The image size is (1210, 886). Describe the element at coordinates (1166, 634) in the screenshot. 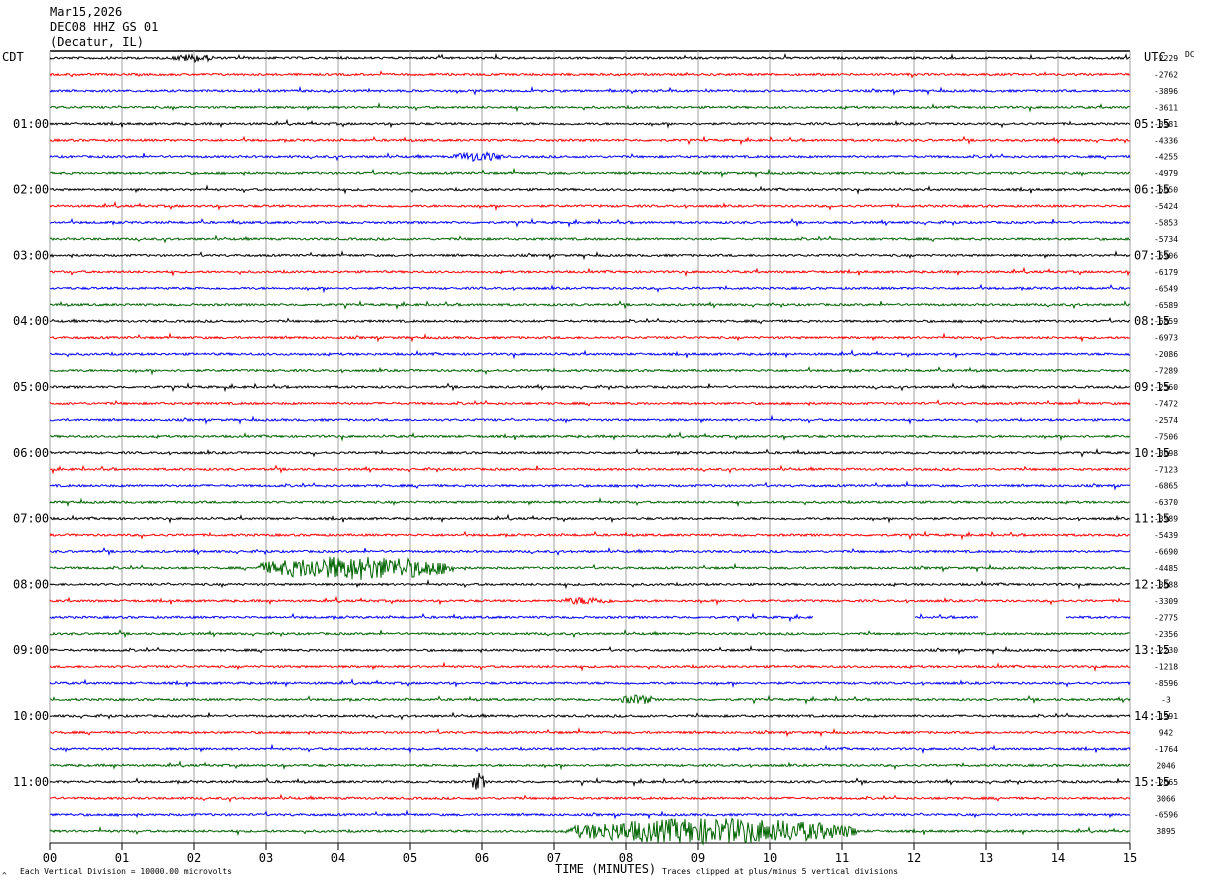

I see `dc-offset-label: -2356` at that location.